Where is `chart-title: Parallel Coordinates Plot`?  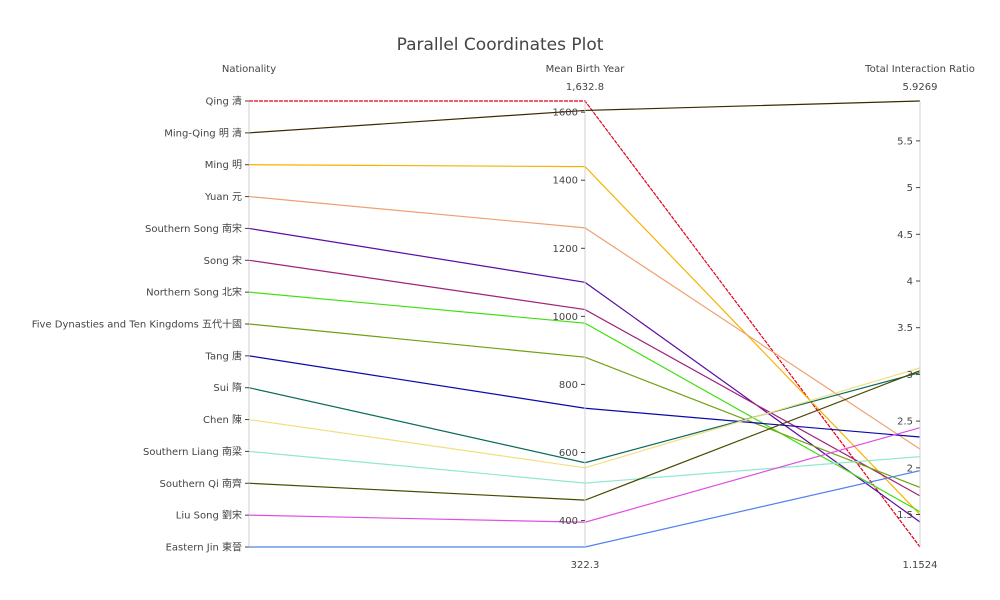
chart-title: Parallel Coordinates Plot is located at coordinates (500, 45).